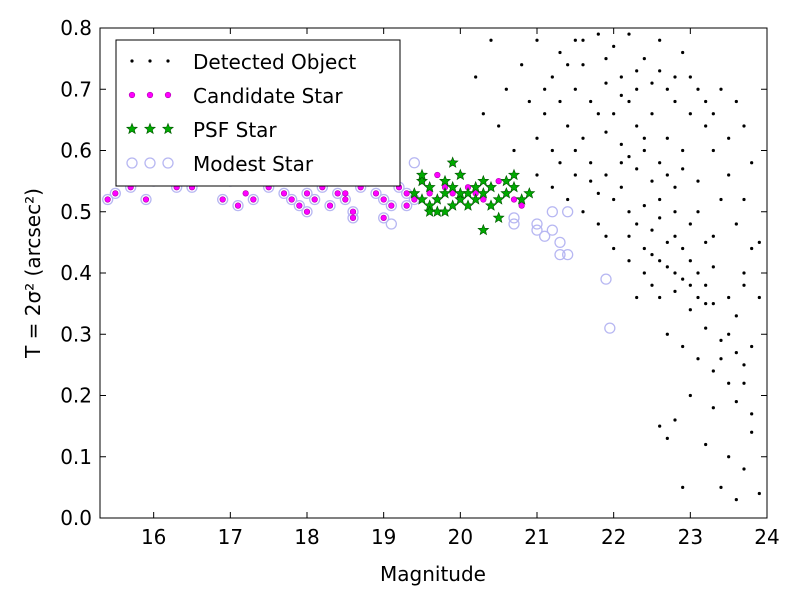 The width and height of the screenshot is (800, 600). What do you see at coordinates (274, 62) in the screenshot?
I see `legend-label: Detected Object` at bounding box center [274, 62].